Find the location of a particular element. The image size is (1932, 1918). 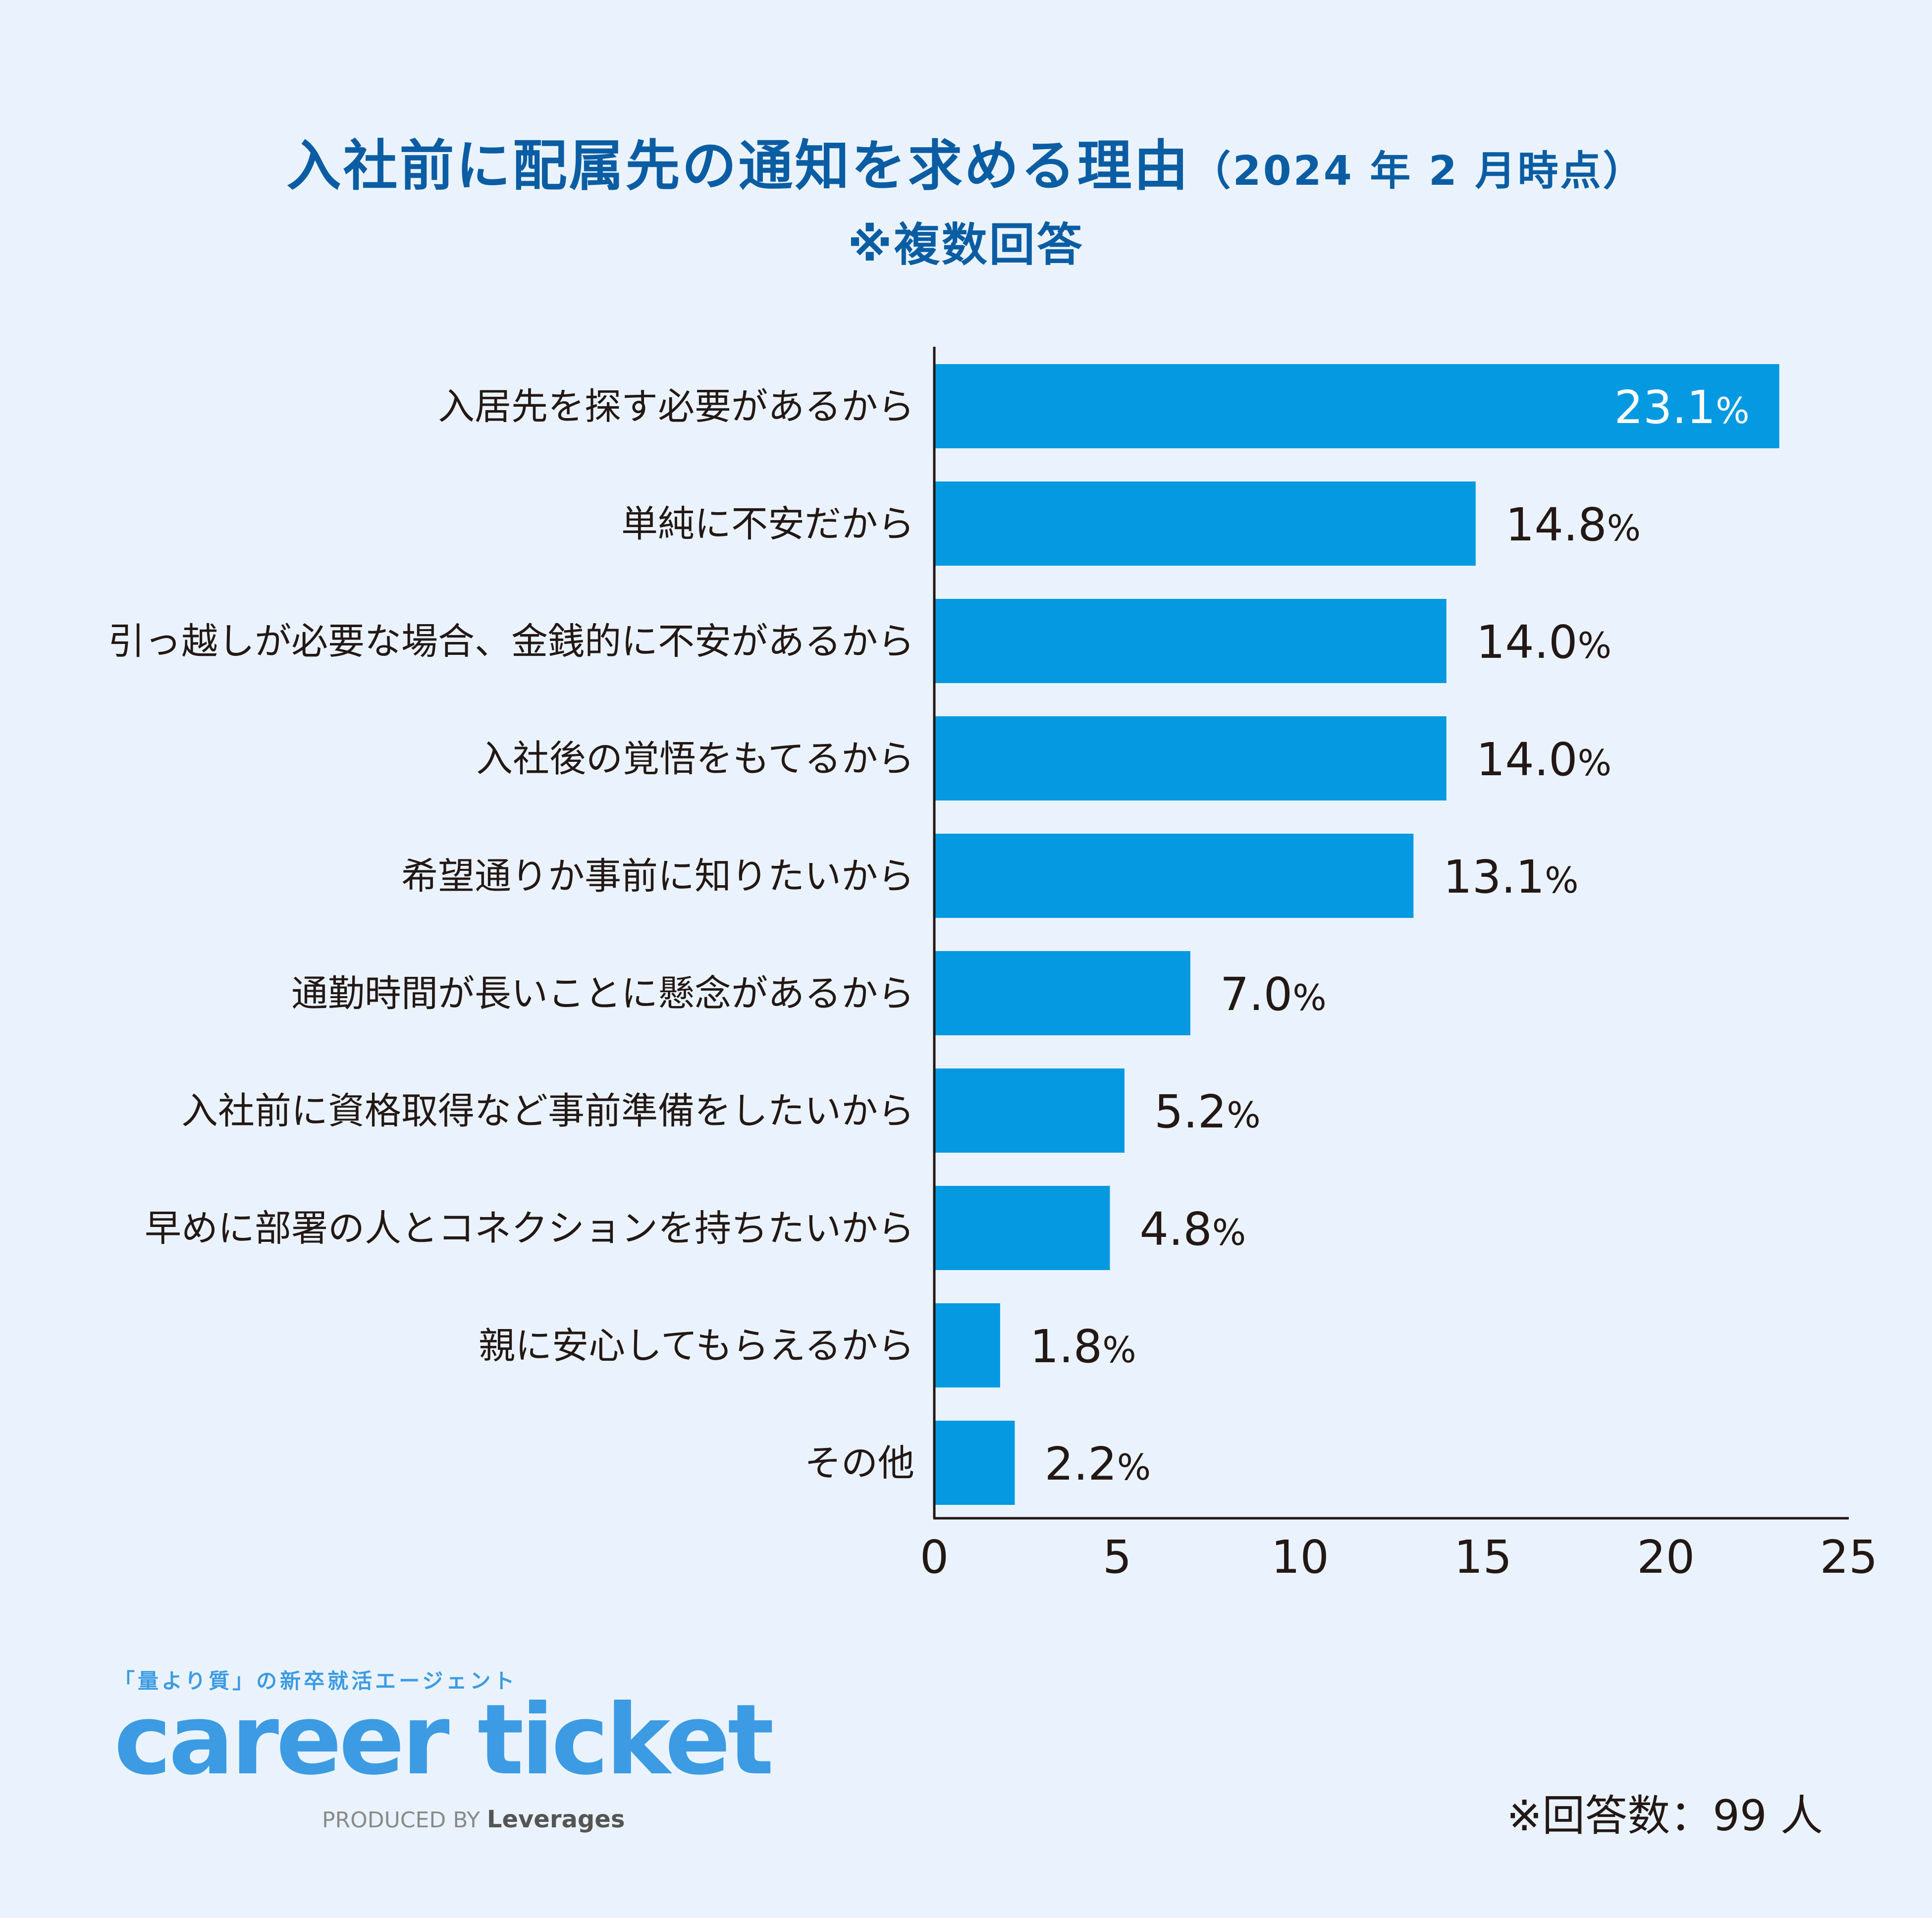

category-label: その他 is located at coordinates (860, 1463).